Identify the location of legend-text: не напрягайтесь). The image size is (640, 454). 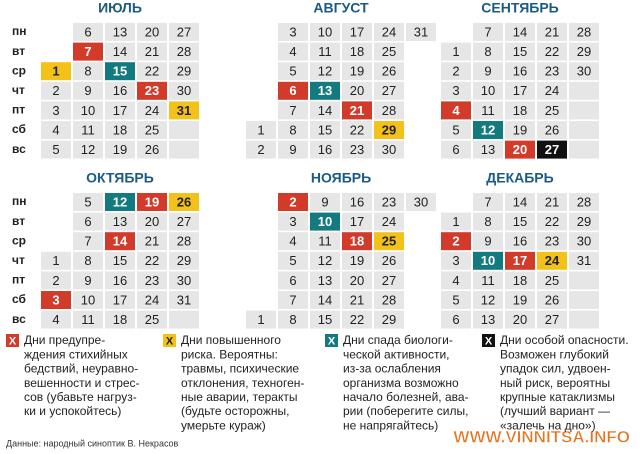
(390, 425).